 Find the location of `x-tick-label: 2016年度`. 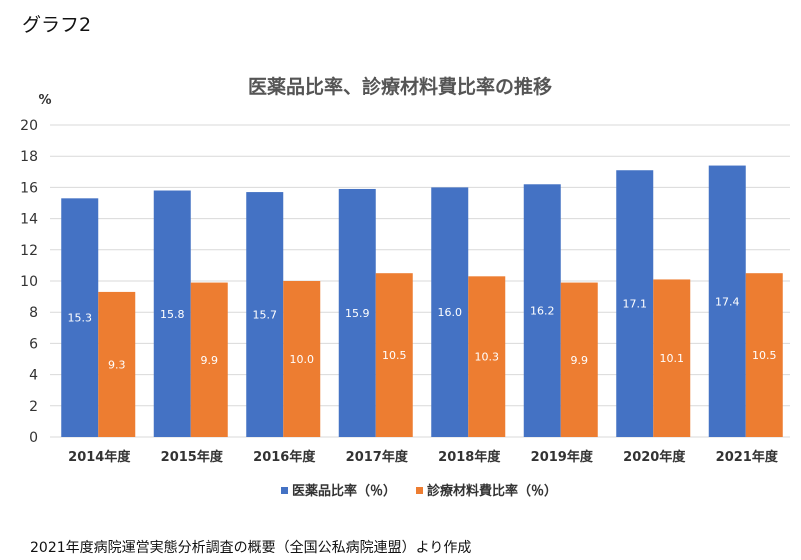

x-tick-label: 2016年度 is located at coordinates (284, 457).